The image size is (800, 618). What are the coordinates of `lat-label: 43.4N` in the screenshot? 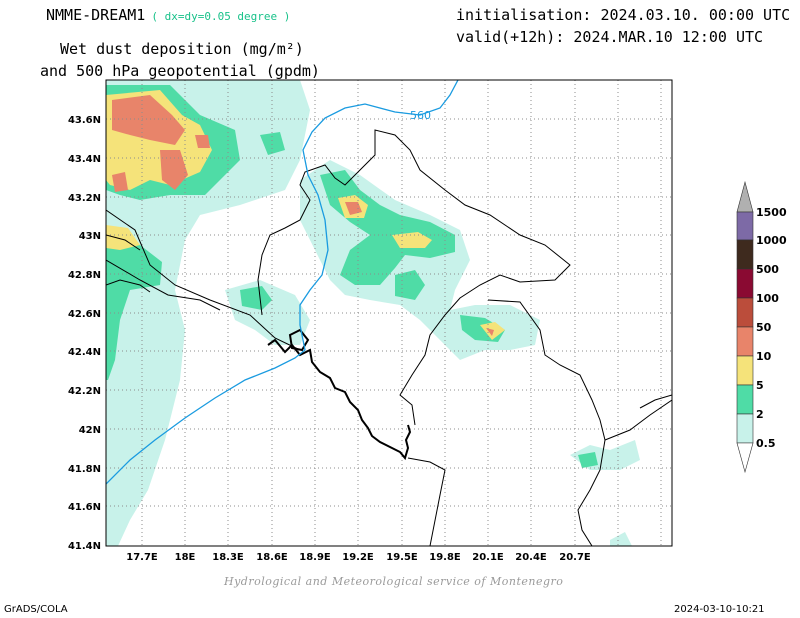 It's located at (84, 159).